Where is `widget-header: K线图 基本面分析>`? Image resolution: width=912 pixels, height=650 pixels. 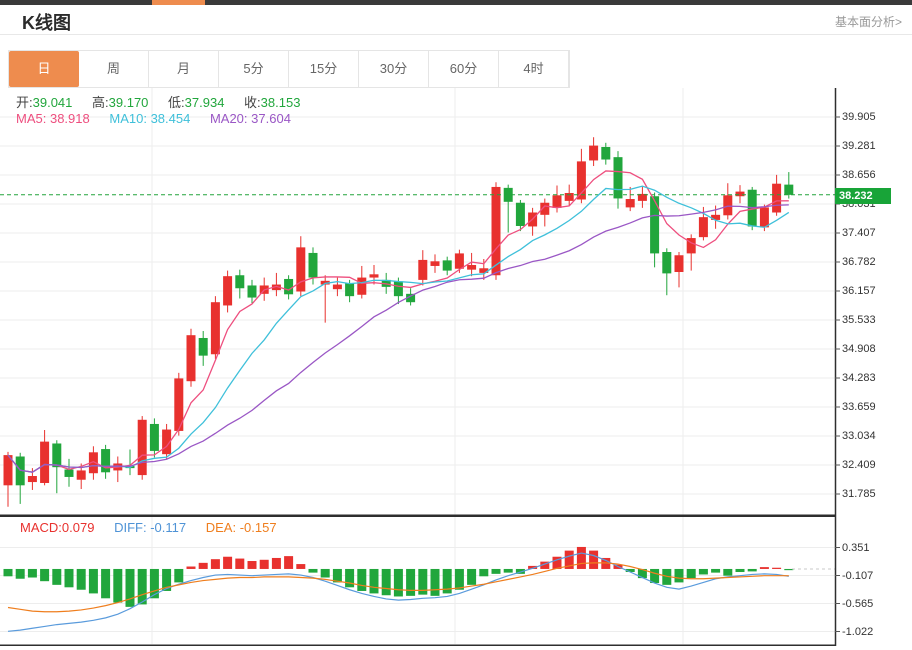 widget-header: K线图 基本面分析> is located at coordinates (456, 20).